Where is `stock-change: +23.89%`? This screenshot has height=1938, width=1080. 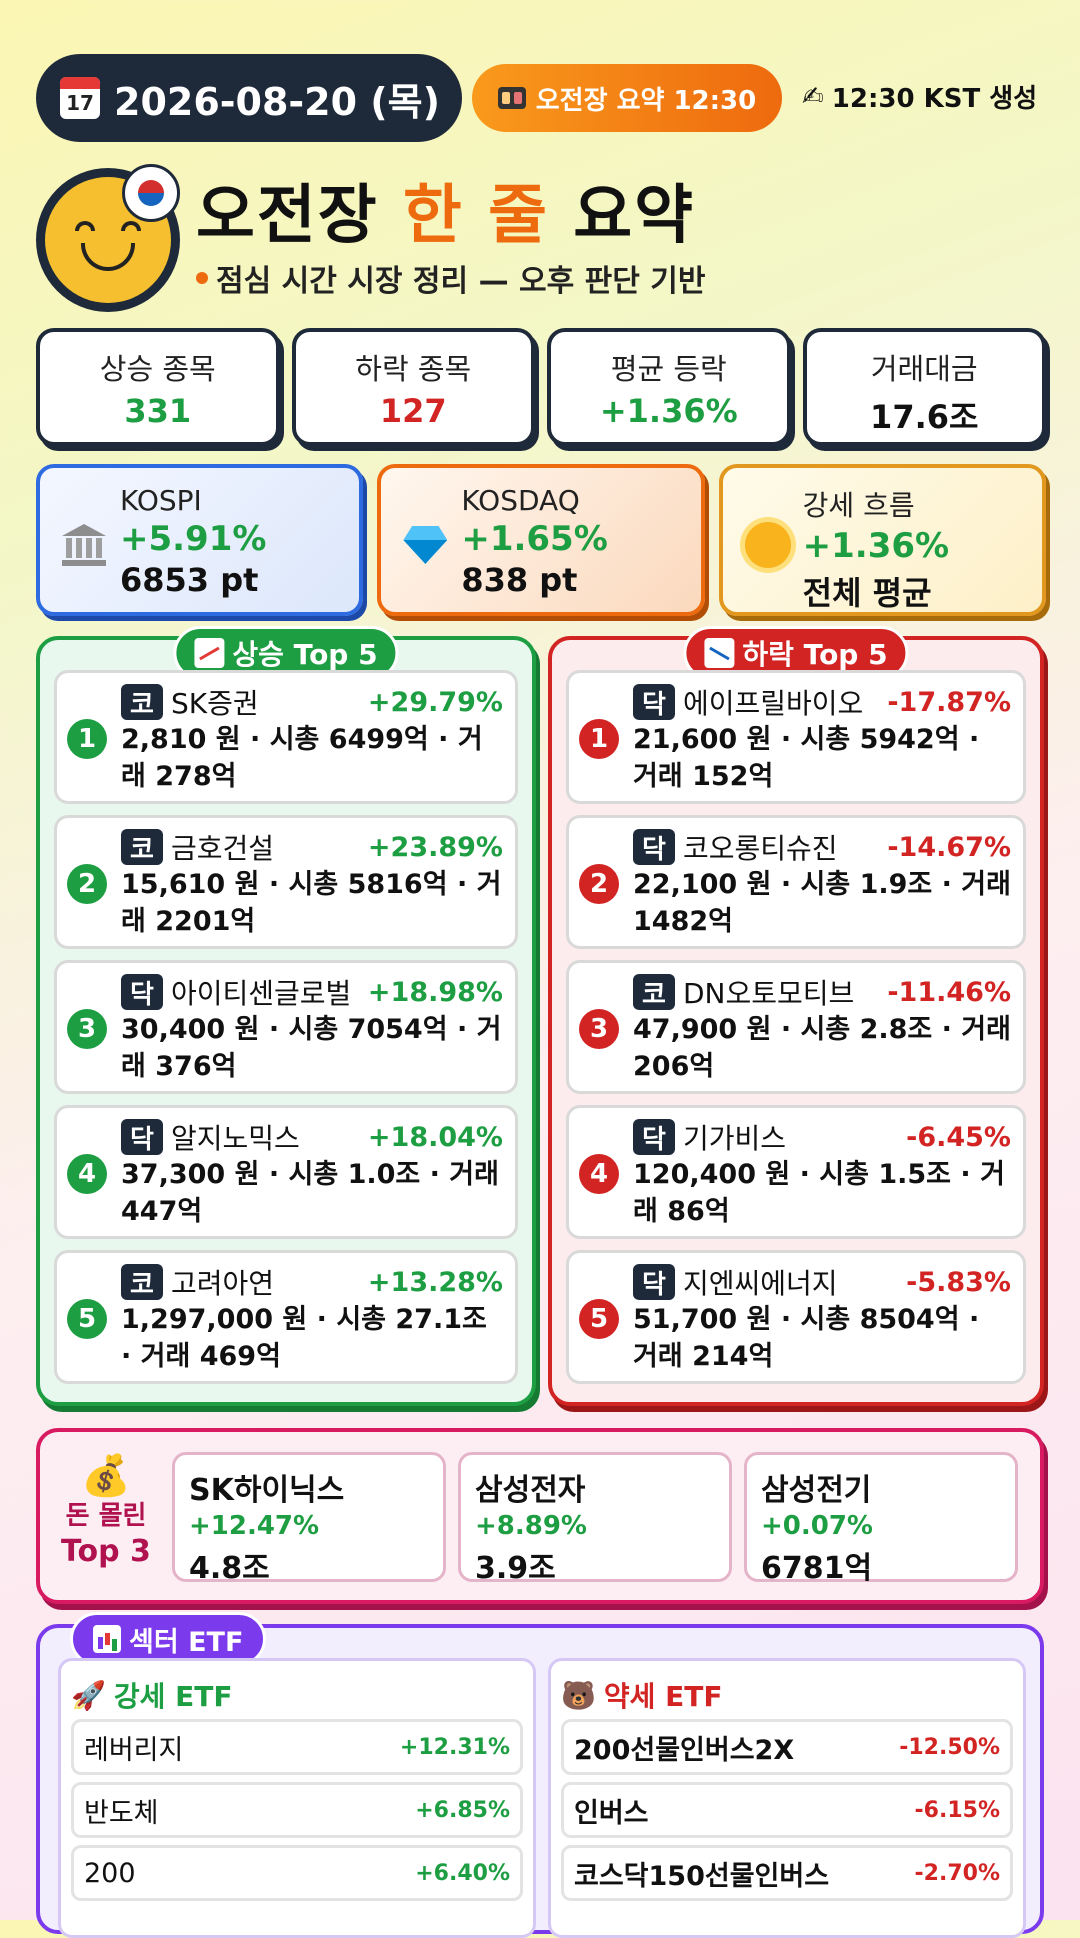
stock-change: +23.89% is located at coordinates (435, 847).